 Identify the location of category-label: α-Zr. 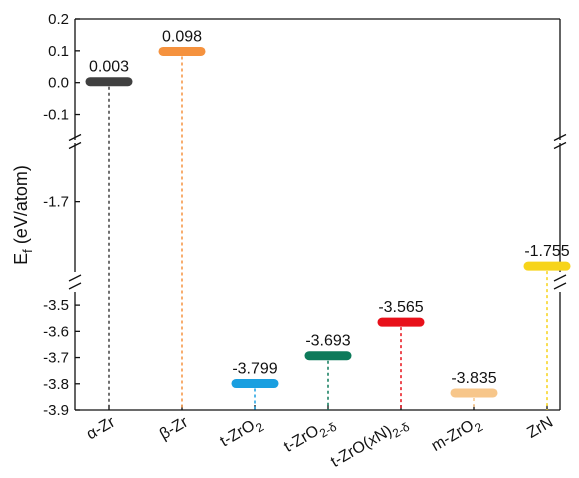
(101, 428).